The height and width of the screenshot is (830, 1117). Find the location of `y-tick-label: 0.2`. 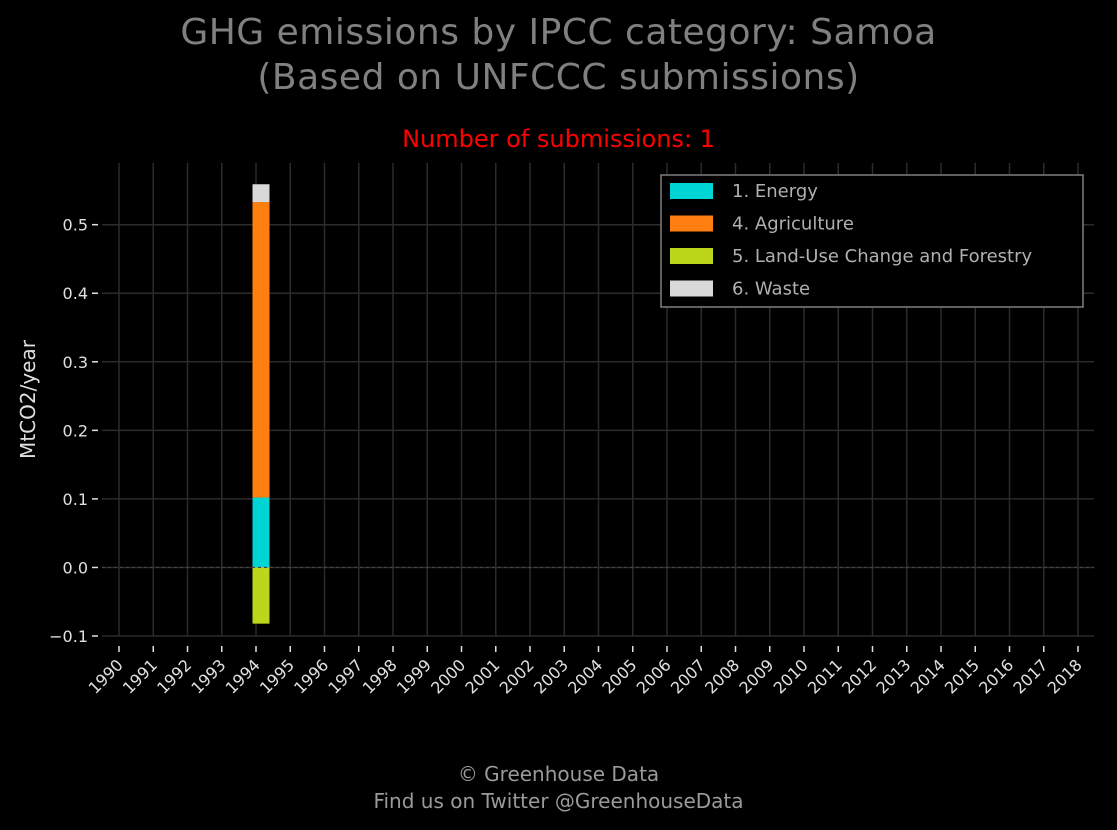

y-tick-label: 0.2 is located at coordinates (75, 430).